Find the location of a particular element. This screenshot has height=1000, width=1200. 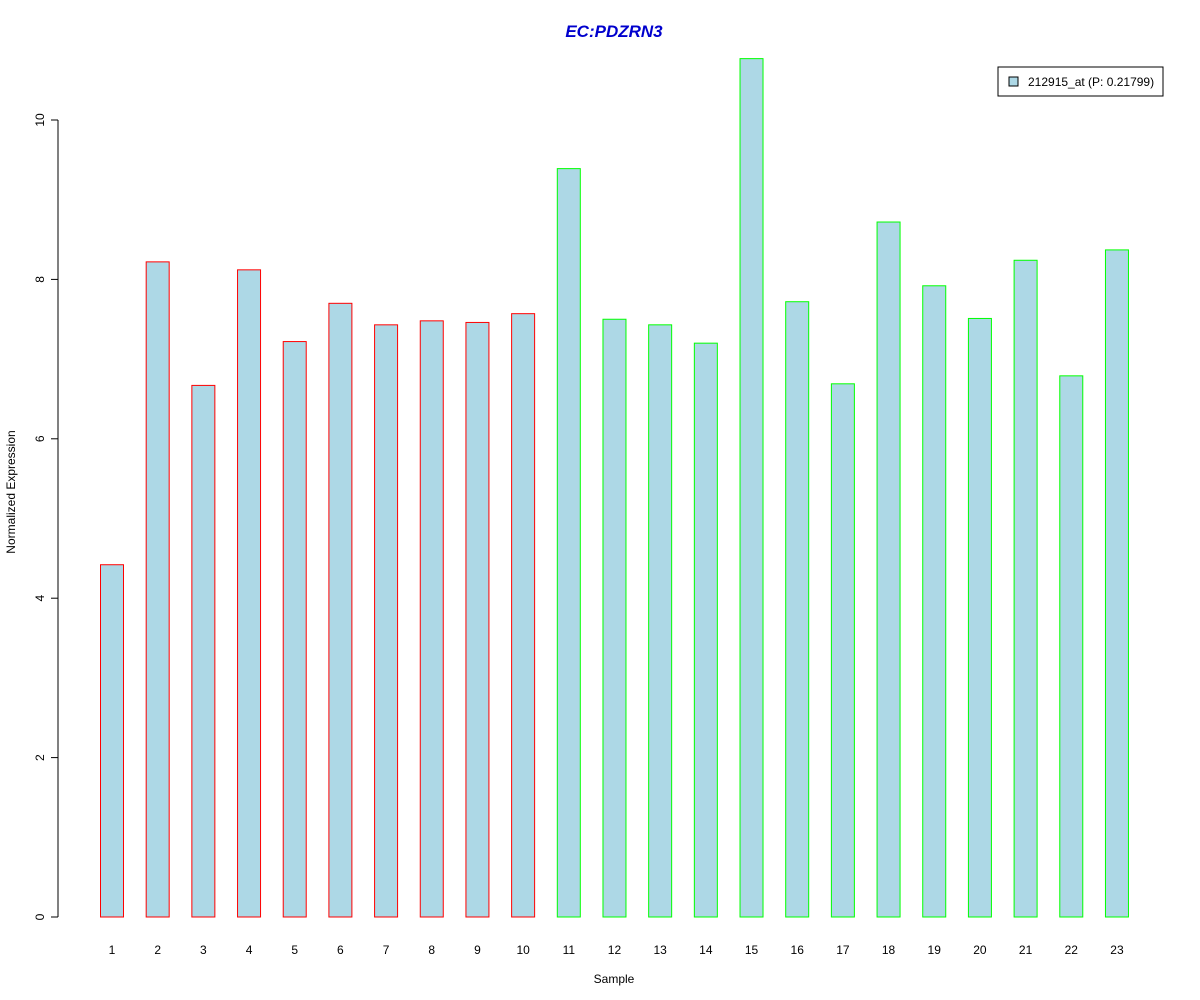

x-tick-label: 12 is located at coordinates (615, 950).